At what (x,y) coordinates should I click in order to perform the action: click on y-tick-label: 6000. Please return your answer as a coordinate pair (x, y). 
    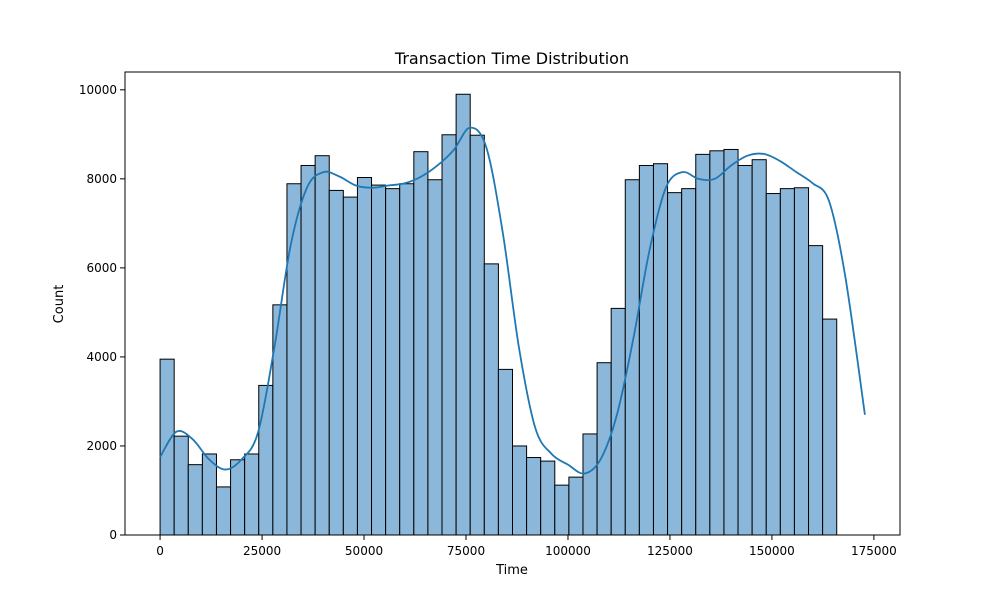
    Looking at the image, I should click on (101, 268).